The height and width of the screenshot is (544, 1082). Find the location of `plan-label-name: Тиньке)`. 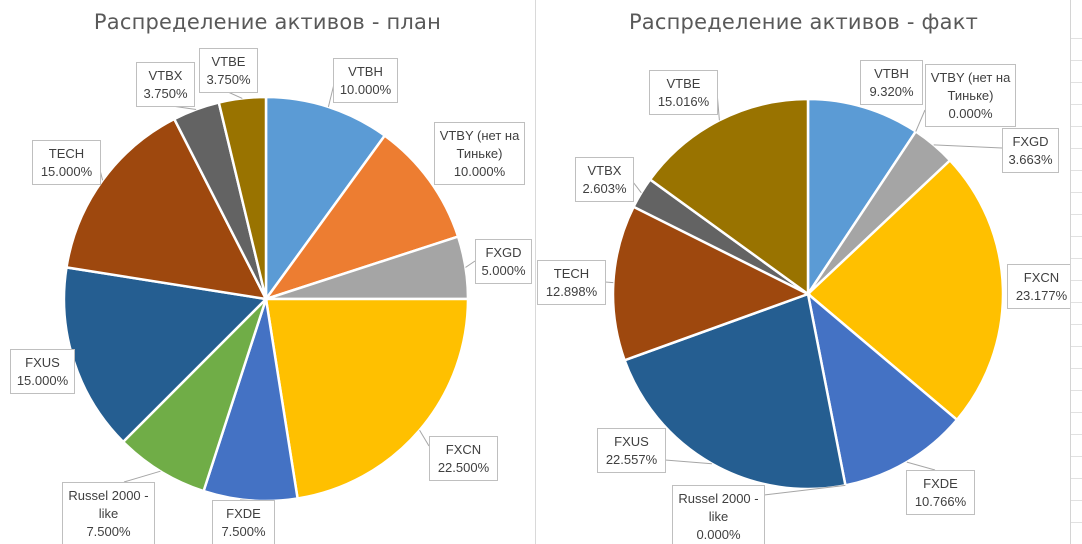

plan-label-name: Тиньке) is located at coordinates (480, 153).